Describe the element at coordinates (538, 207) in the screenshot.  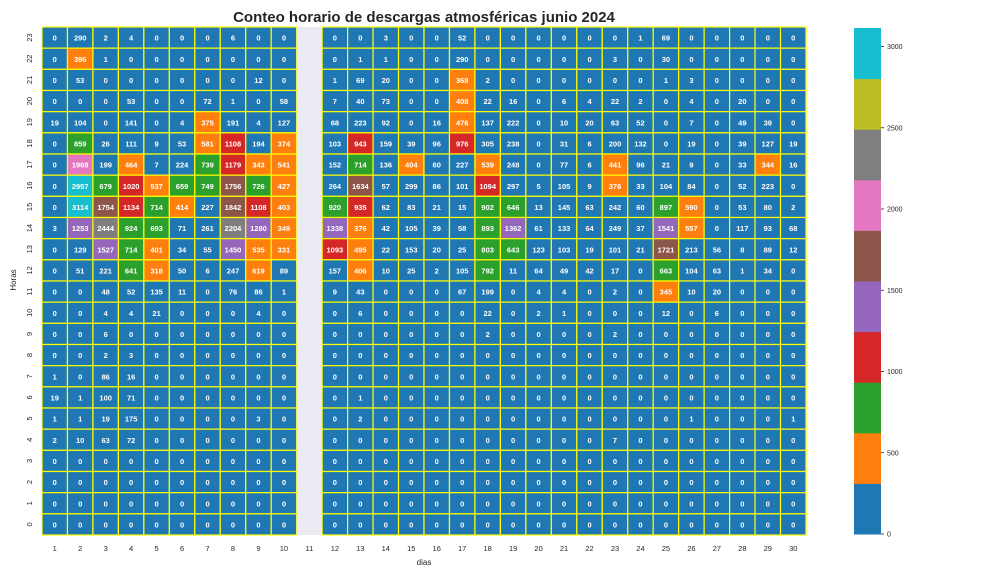
I see `cell-value-label: 13` at that location.